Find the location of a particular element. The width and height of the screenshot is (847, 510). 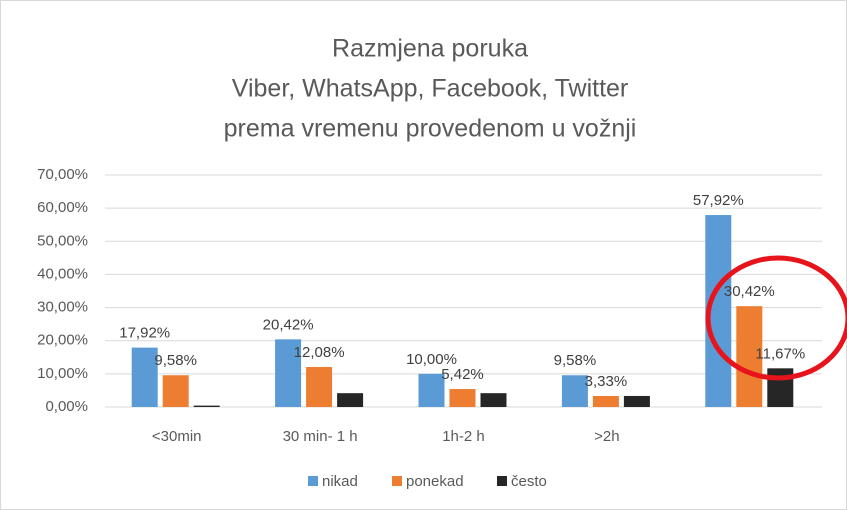

x-tick-label: 30 min- 1 h is located at coordinates (320, 436).